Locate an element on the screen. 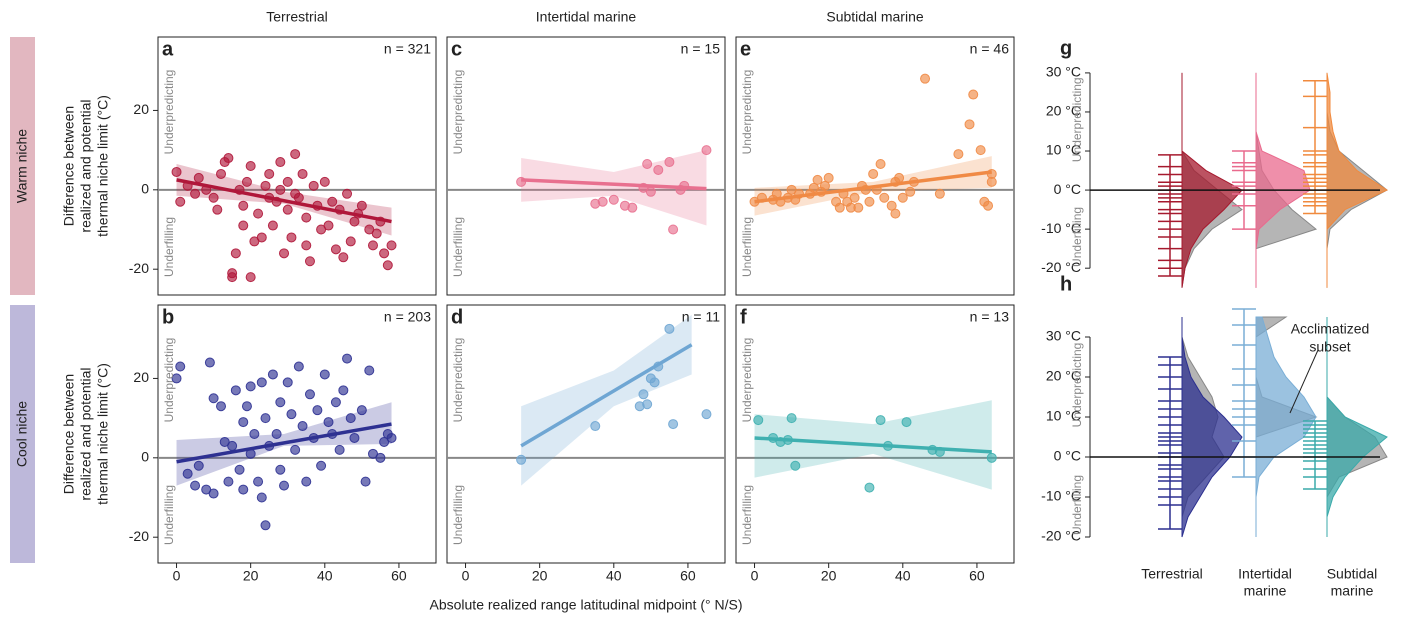  plot-frame is located at coordinates (875, 434).